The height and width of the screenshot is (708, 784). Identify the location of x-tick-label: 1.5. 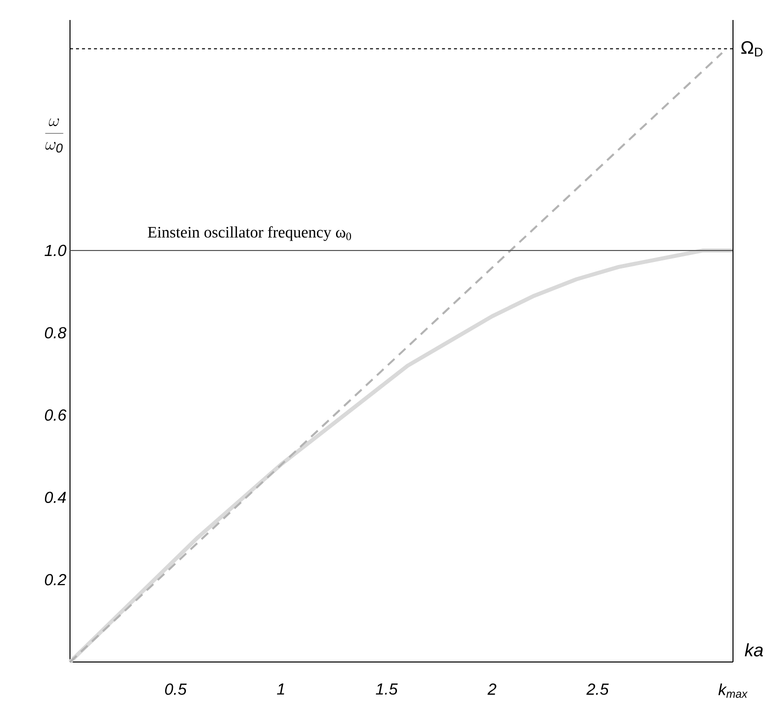
(387, 689).